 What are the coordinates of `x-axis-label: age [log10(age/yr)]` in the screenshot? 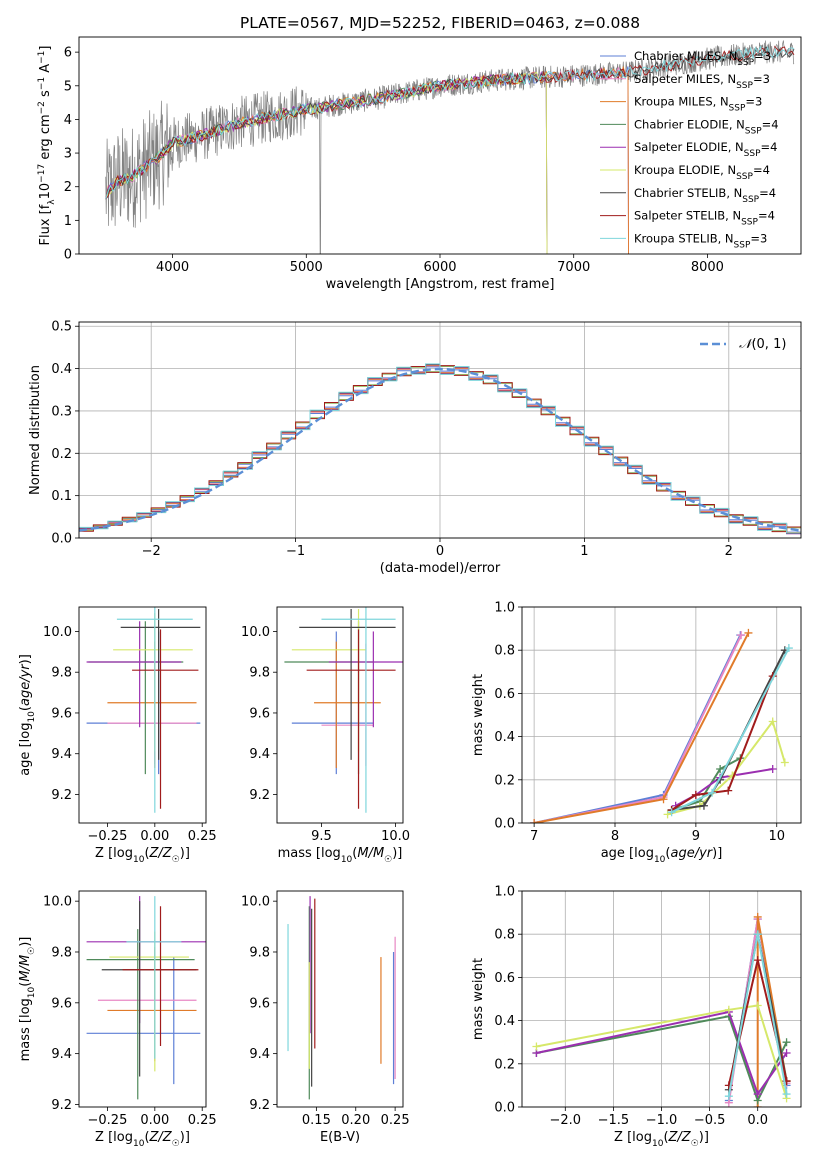 It's located at (662, 855).